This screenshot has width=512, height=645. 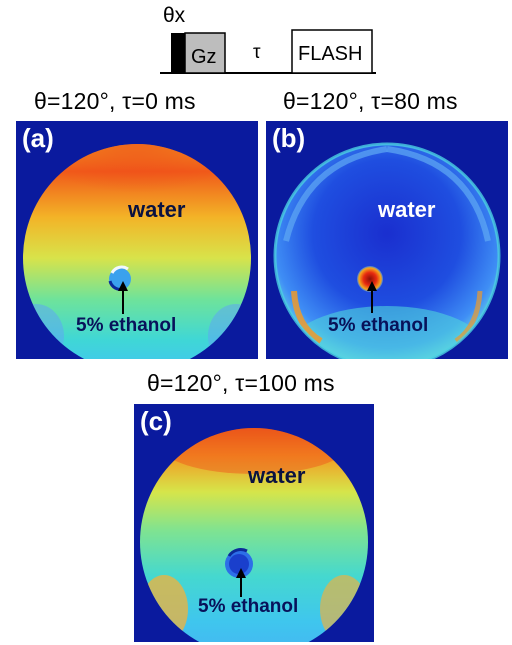 I want to click on ethanol-label-a: 5% ethanol, so click(x=126, y=325).